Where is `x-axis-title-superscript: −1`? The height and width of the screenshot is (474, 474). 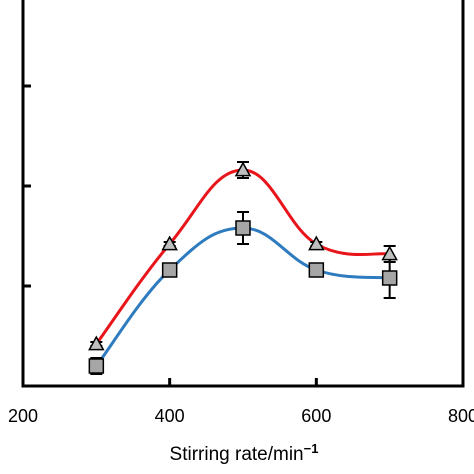
x-axis-title-superscript: −1 is located at coordinates (311, 448).